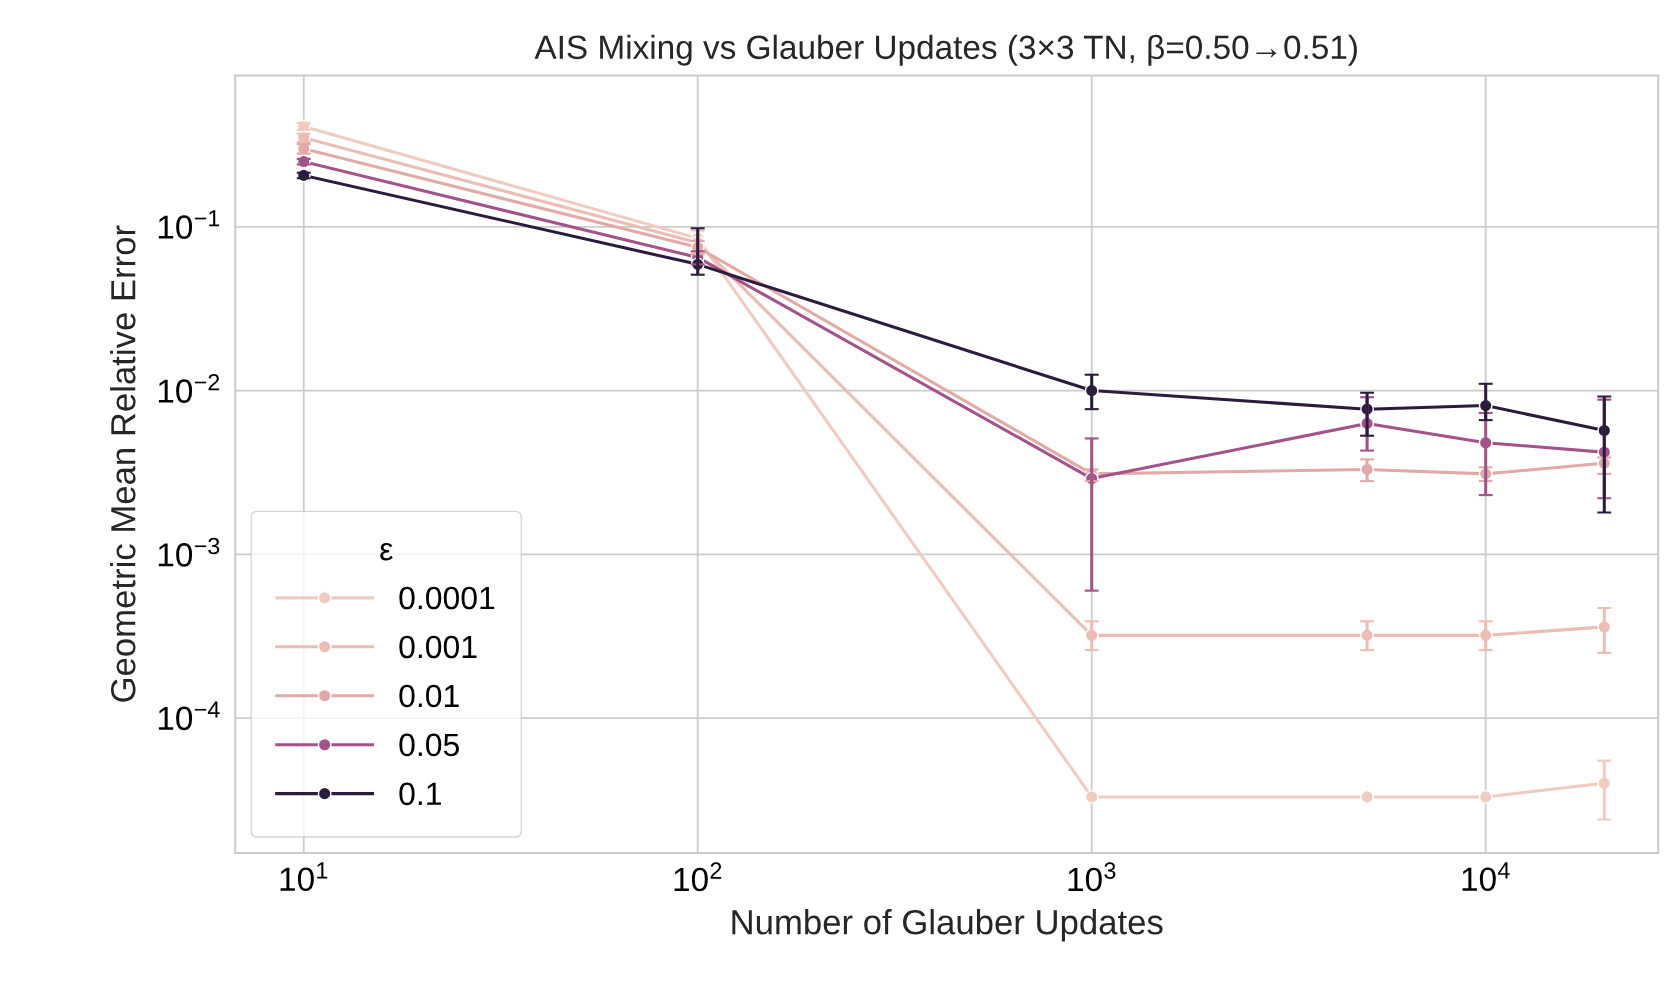 This screenshot has height=993, width=1680. Describe the element at coordinates (386, 551) in the screenshot. I see `legend-title: ε` at that location.